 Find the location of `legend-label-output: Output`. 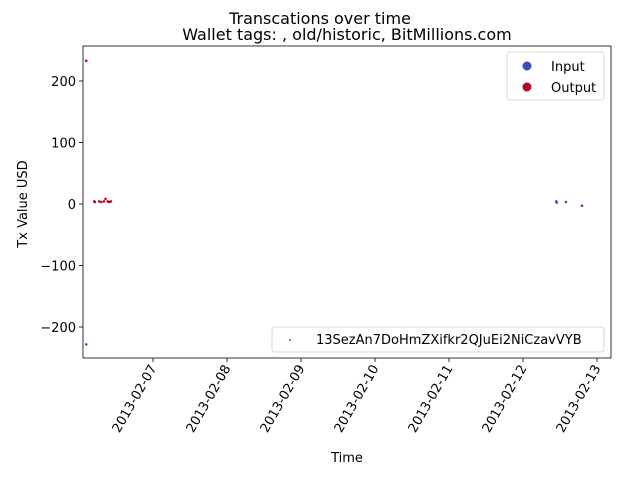

legend-label-output: Output is located at coordinates (573, 88).